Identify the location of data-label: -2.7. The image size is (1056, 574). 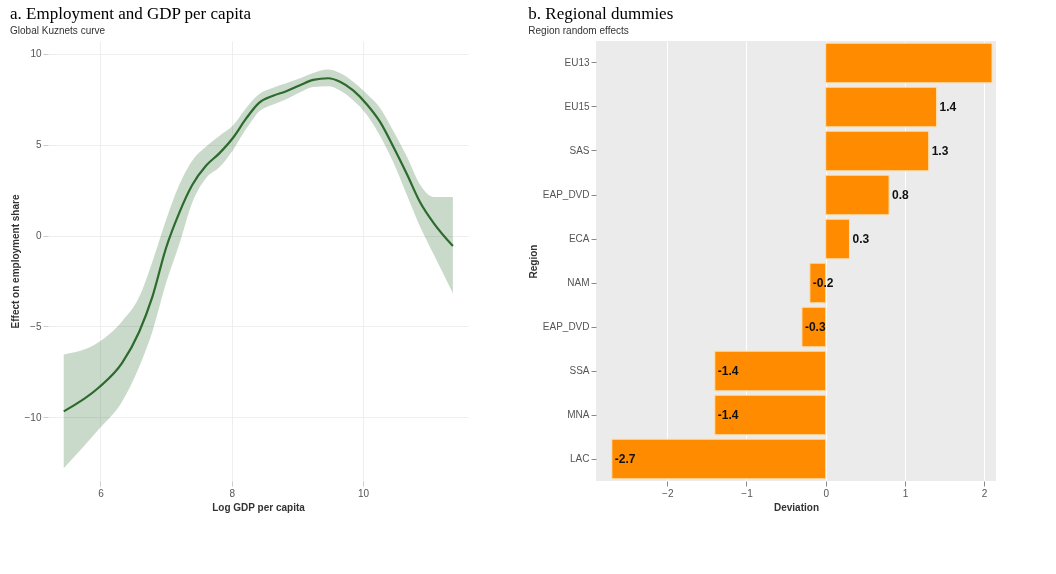
(625, 459).